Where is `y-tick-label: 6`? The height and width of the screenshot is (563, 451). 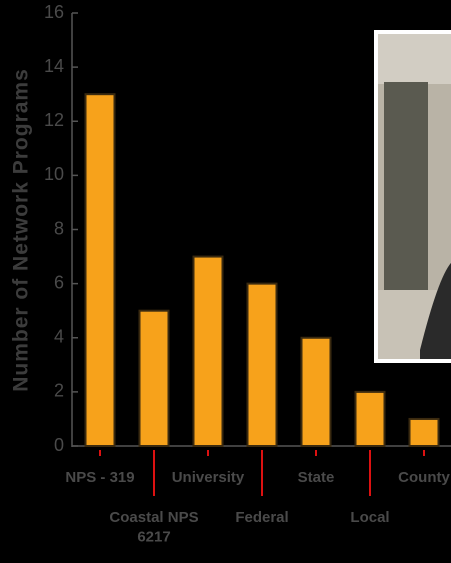 y-tick-label: 6 is located at coordinates (59, 282).